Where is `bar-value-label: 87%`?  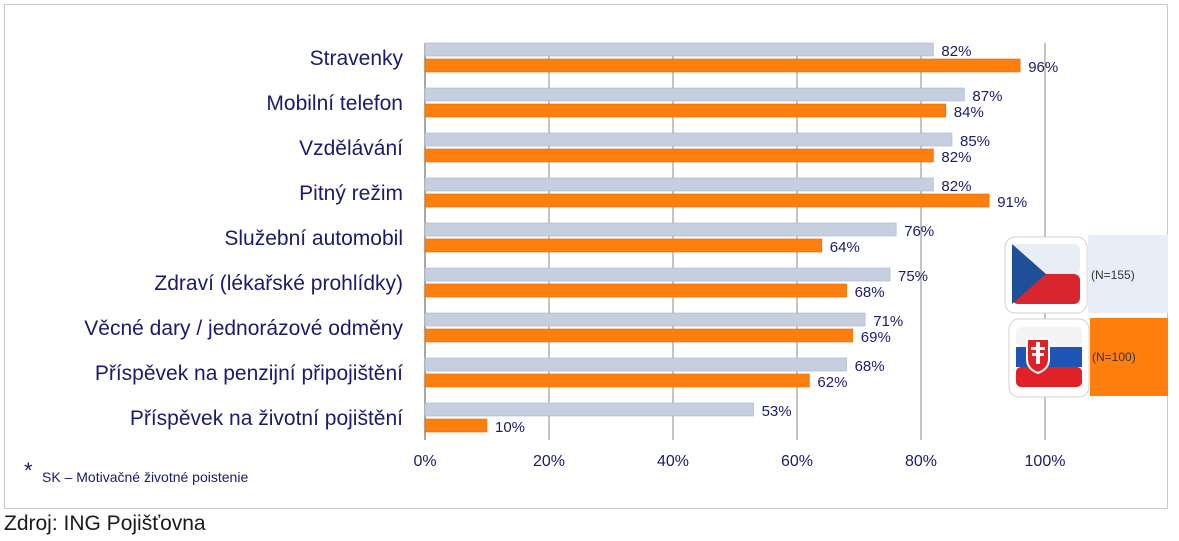 bar-value-label: 87% is located at coordinates (987, 96).